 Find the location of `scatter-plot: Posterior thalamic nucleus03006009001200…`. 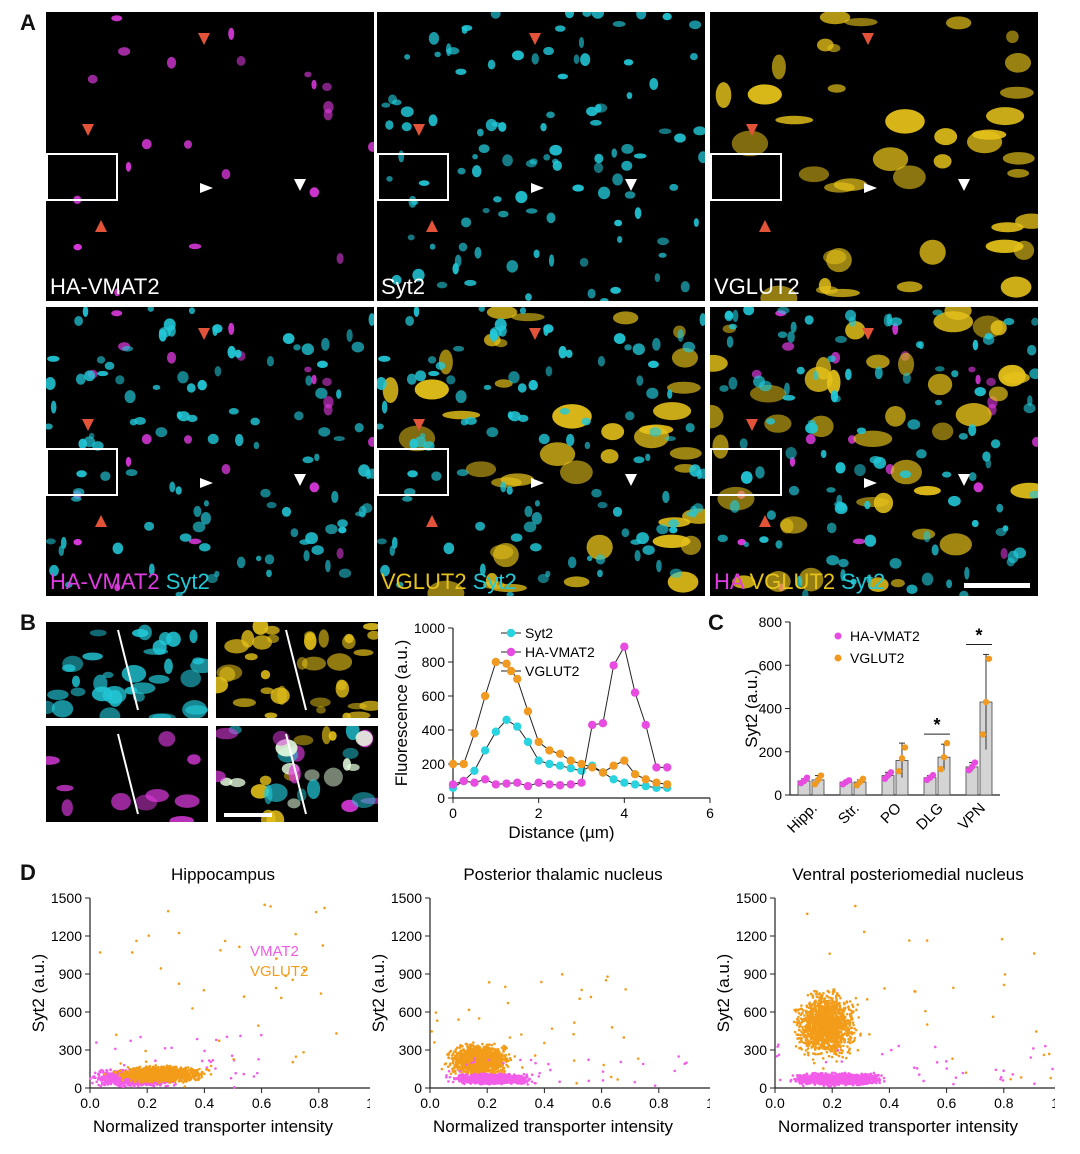

scatter-plot: Posterior thalamic nucleus03006009001200… is located at coordinates (539, 1000).